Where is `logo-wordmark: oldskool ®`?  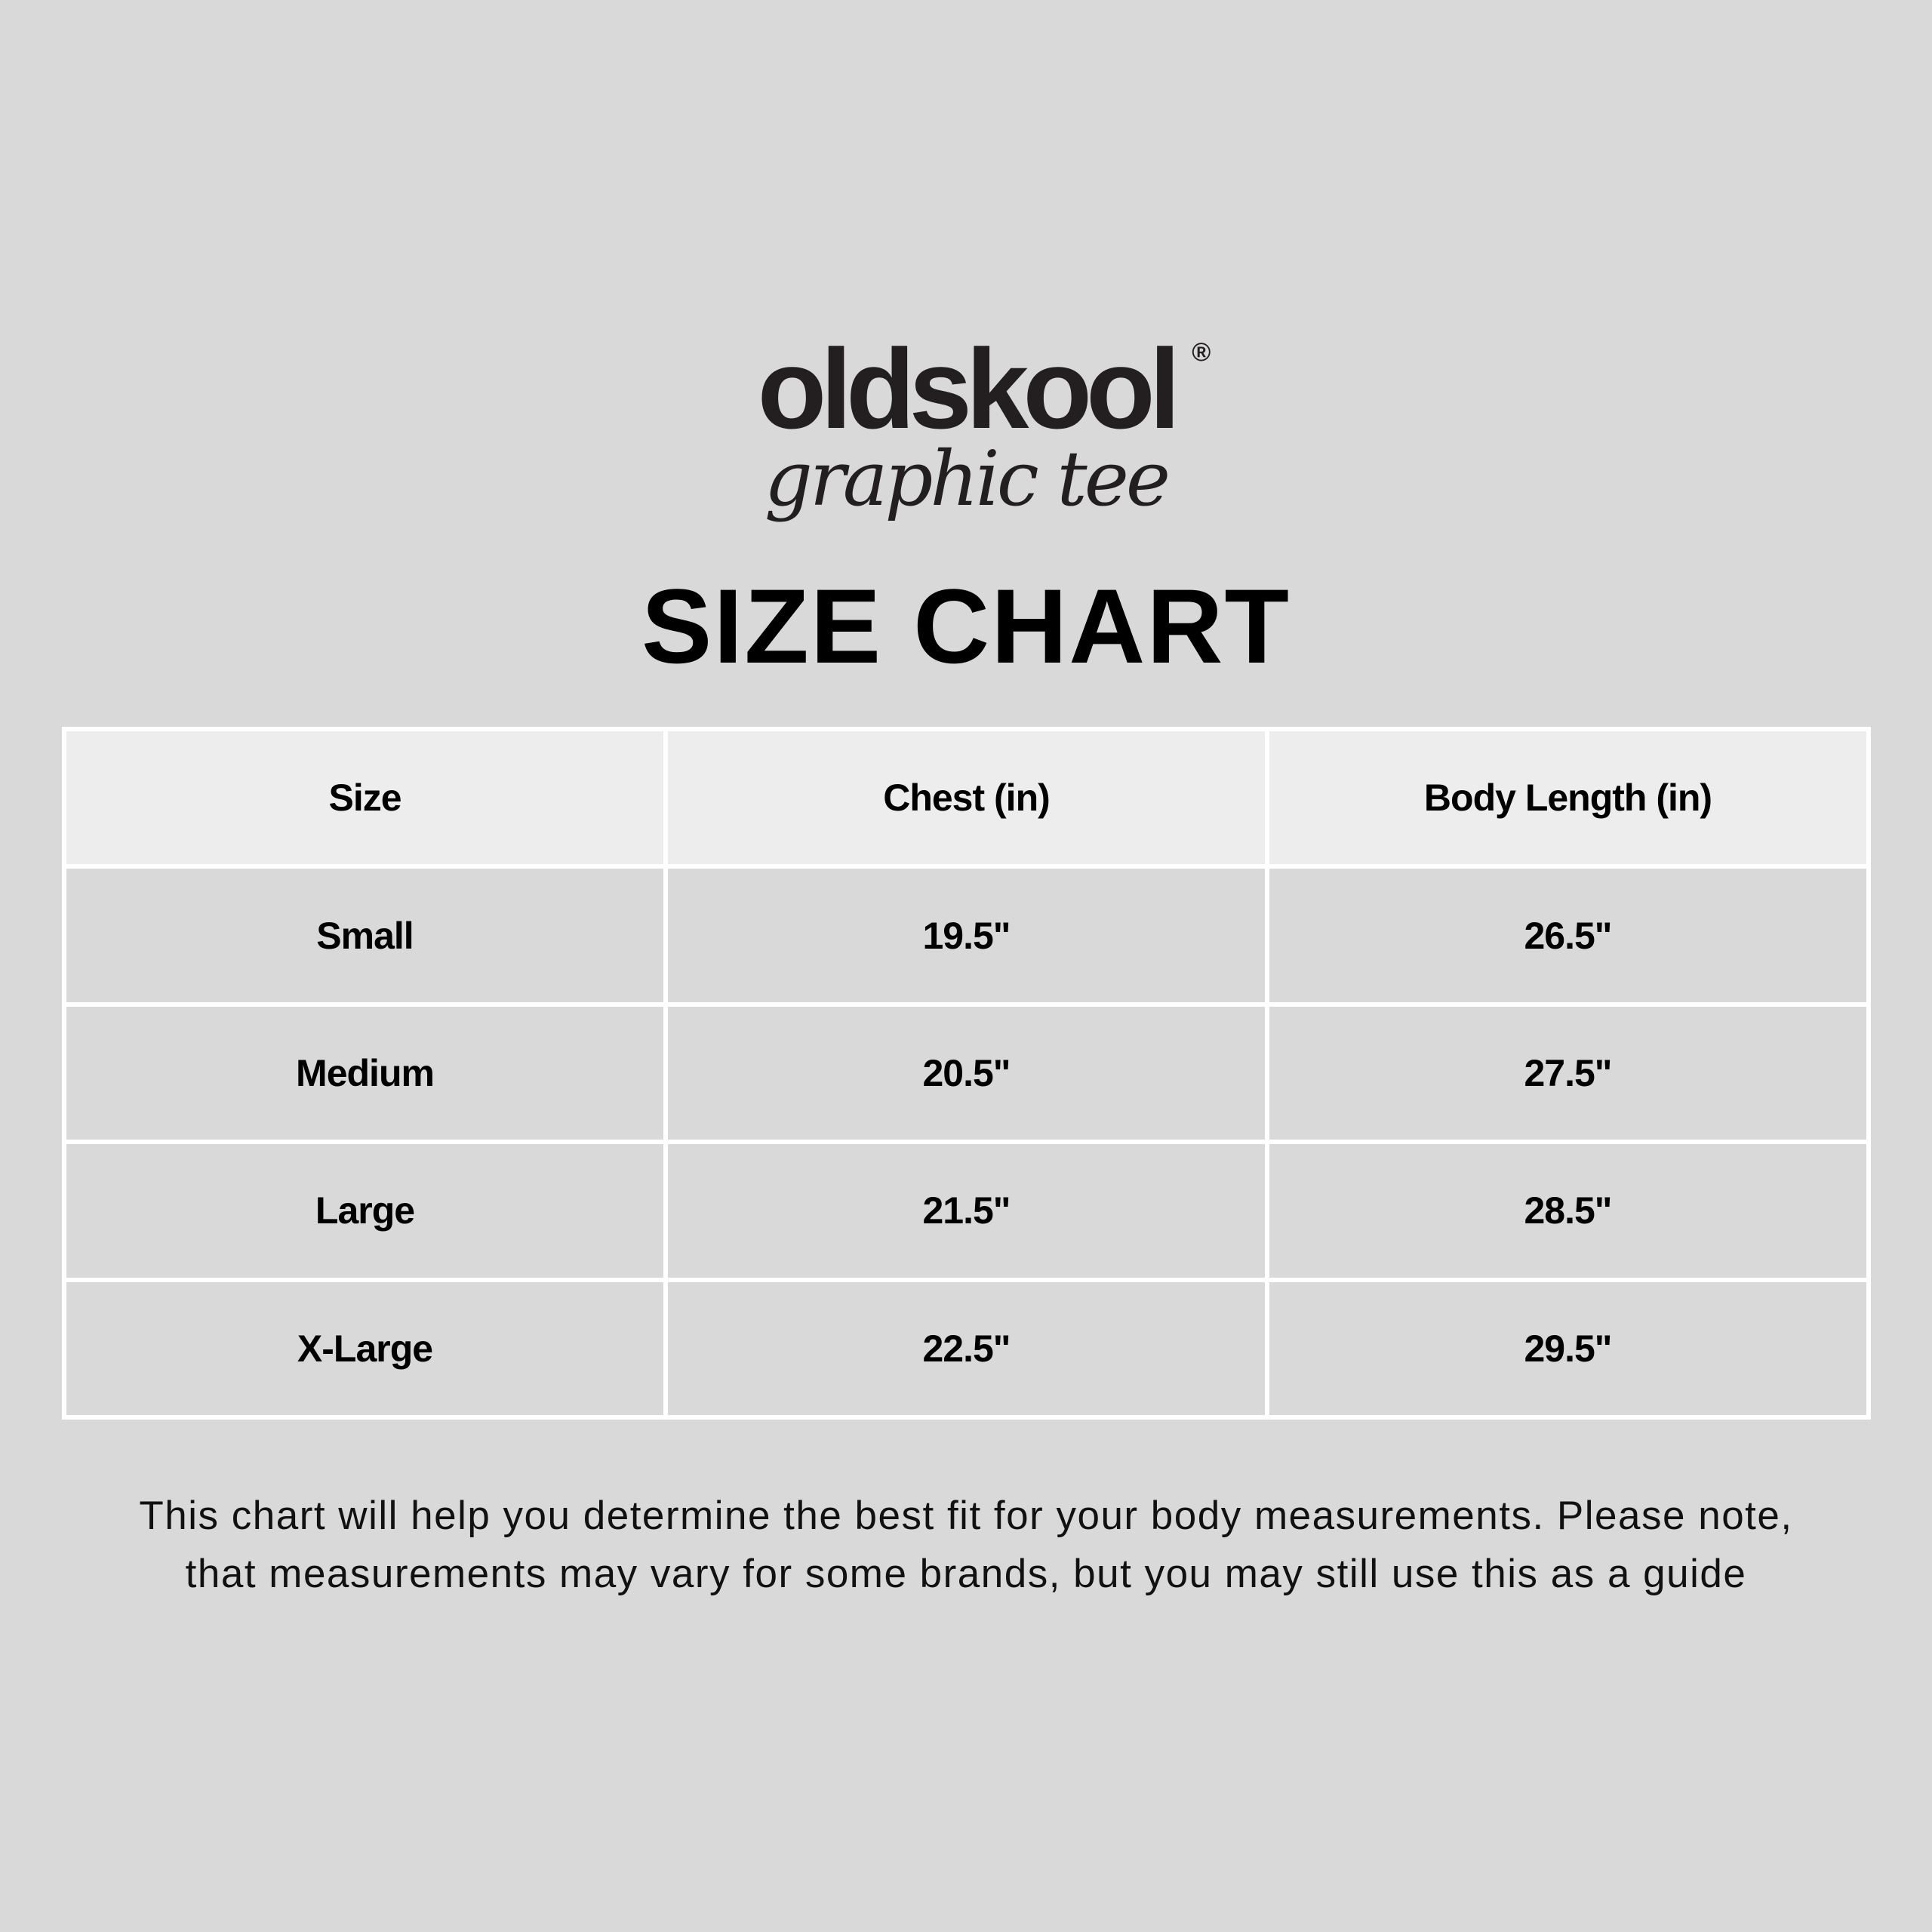 logo-wordmark: oldskool ® is located at coordinates (984, 388).